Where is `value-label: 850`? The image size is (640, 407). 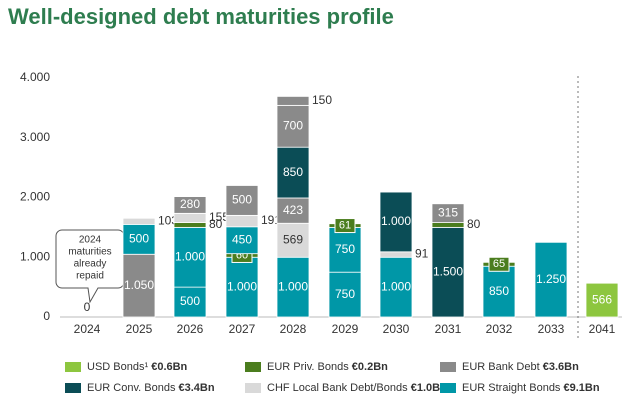 value-label: 850 is located at coordinates (499, 291).